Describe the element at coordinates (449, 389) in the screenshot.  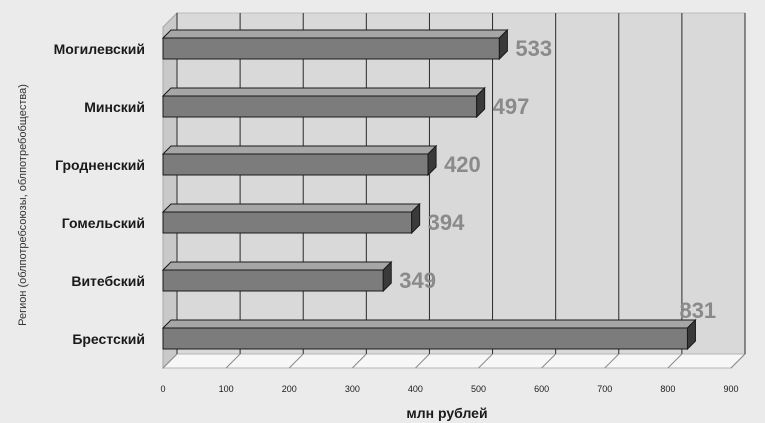
I see `x-tick-labels: 0 100 200 300 400 500 600 700 800 900` at that location.